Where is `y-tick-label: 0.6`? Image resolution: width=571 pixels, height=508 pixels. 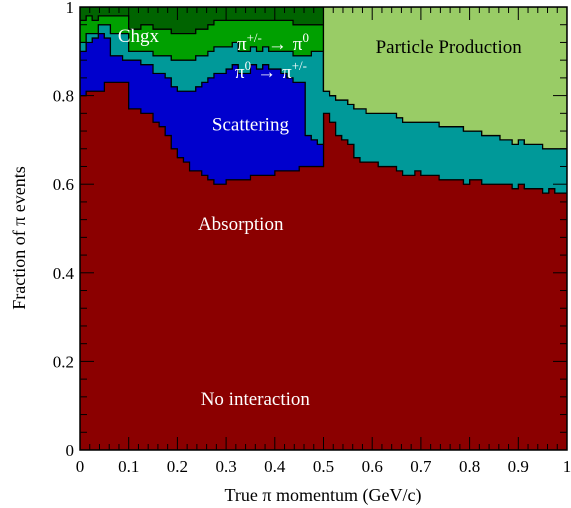 y-tick-label: 0.6 is located at coordinates (63, 184).